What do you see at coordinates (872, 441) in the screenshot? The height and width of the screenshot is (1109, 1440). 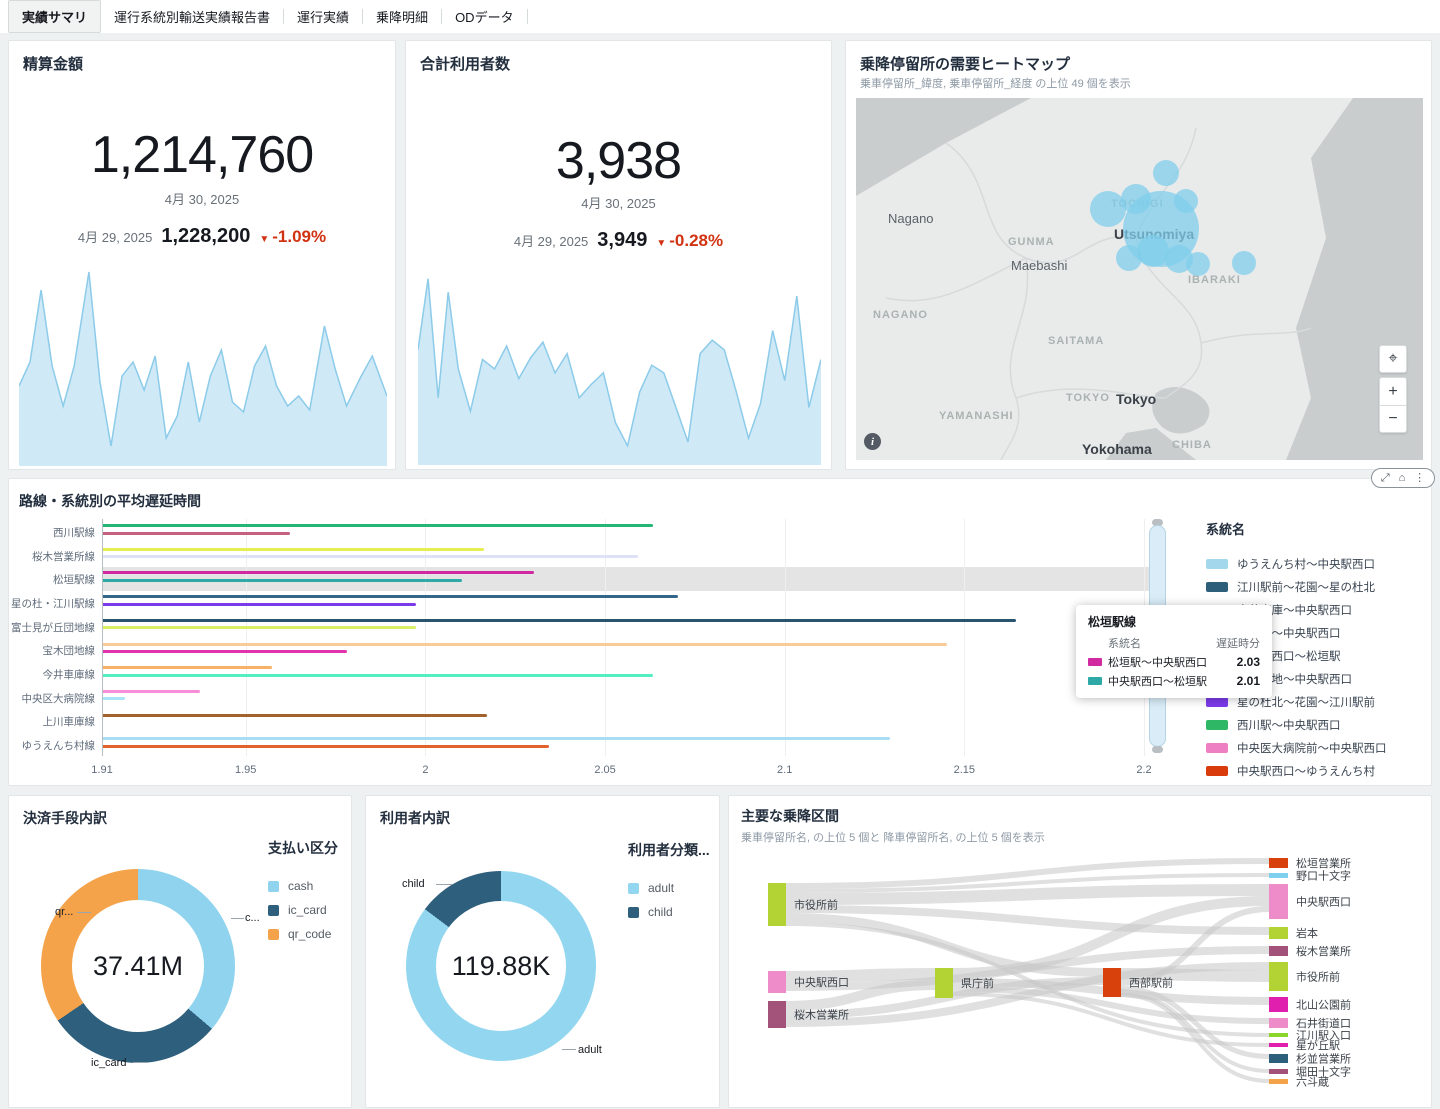 I see `map-info-icon: i` at bounding box center [872, 441].